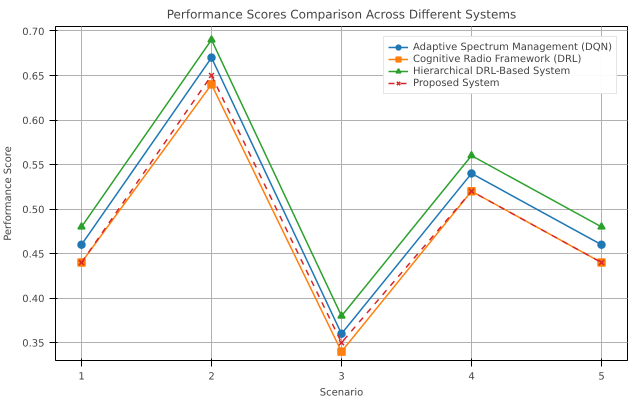 The height and width of the screenshot is (401, 635). Describe the element at coordinates (33, 166) in the screenshot. I see `y-tick-label: 0.55` at that location.